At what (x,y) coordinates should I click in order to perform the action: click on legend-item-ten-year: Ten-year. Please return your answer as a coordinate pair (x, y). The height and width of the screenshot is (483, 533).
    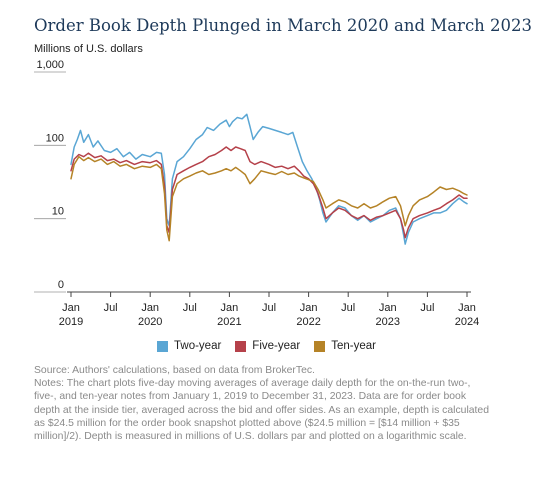
    Looking at the image, I should click on (345, 346).